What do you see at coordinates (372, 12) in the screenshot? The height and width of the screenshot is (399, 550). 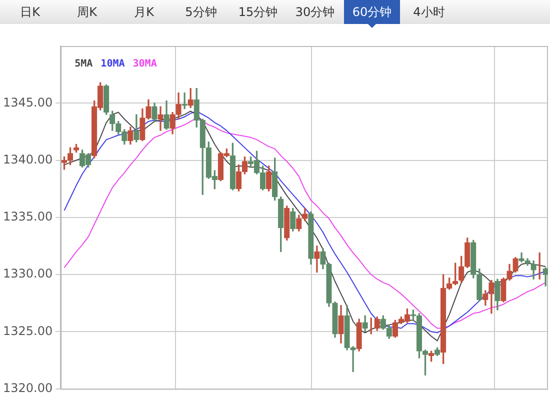 I see `text: 60分钟` at bounding box center [372, 12].